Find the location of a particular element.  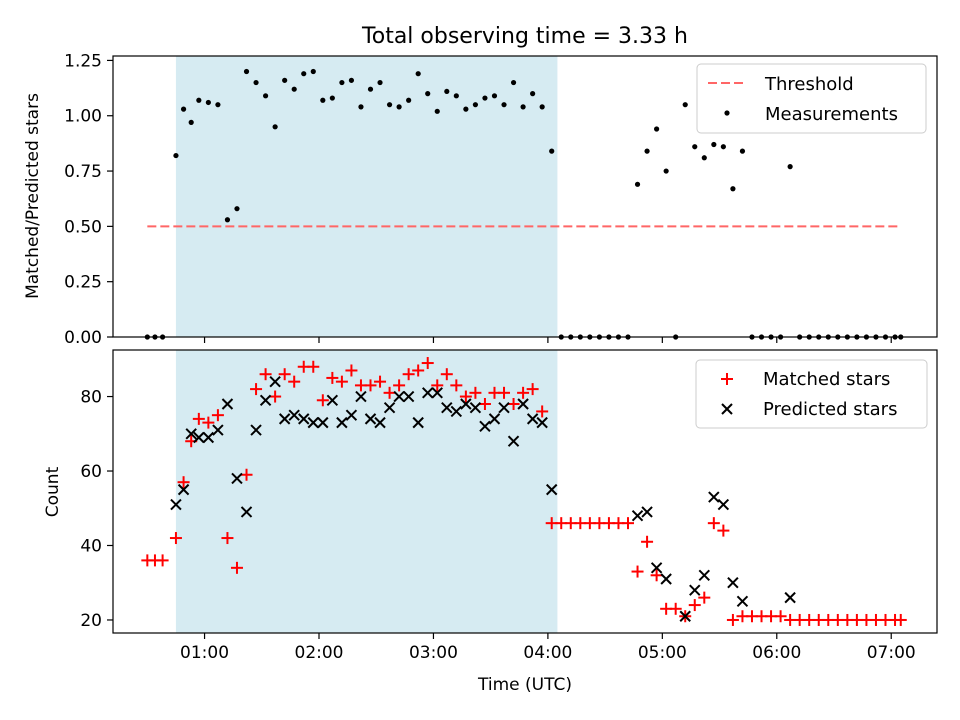

top-legend: Threshold Measurements is located at coordinates (811, 98).